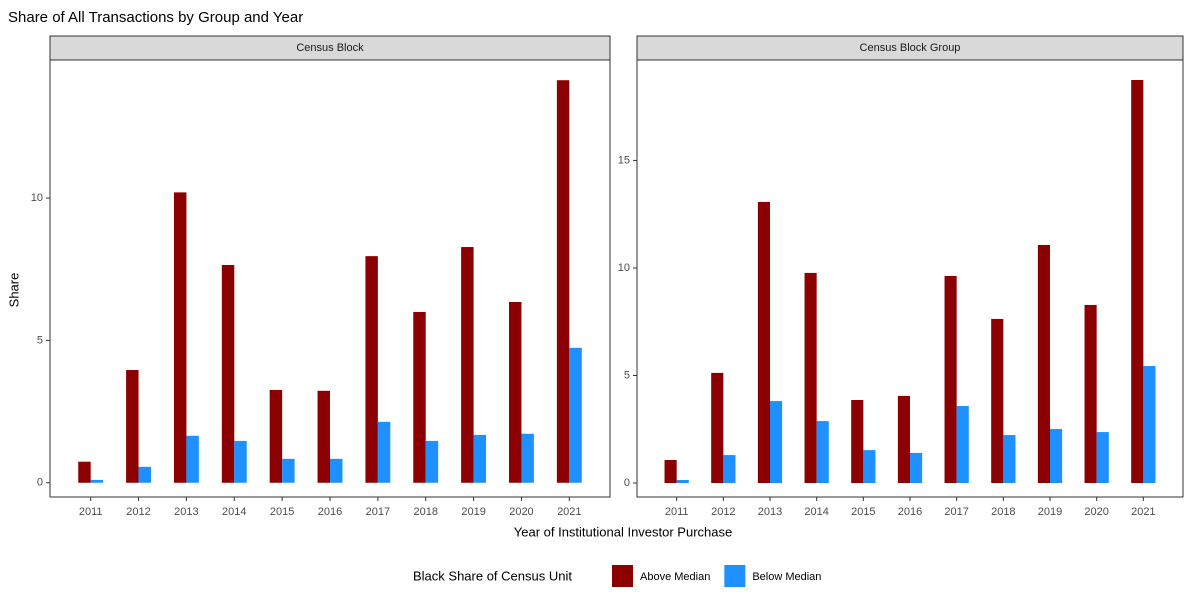 This screenshot has width=1200, height=595. Describe the element at coordinates (492, 575) in the screenshot. I see `legend-title: Black Share of Census Unit` at that location.